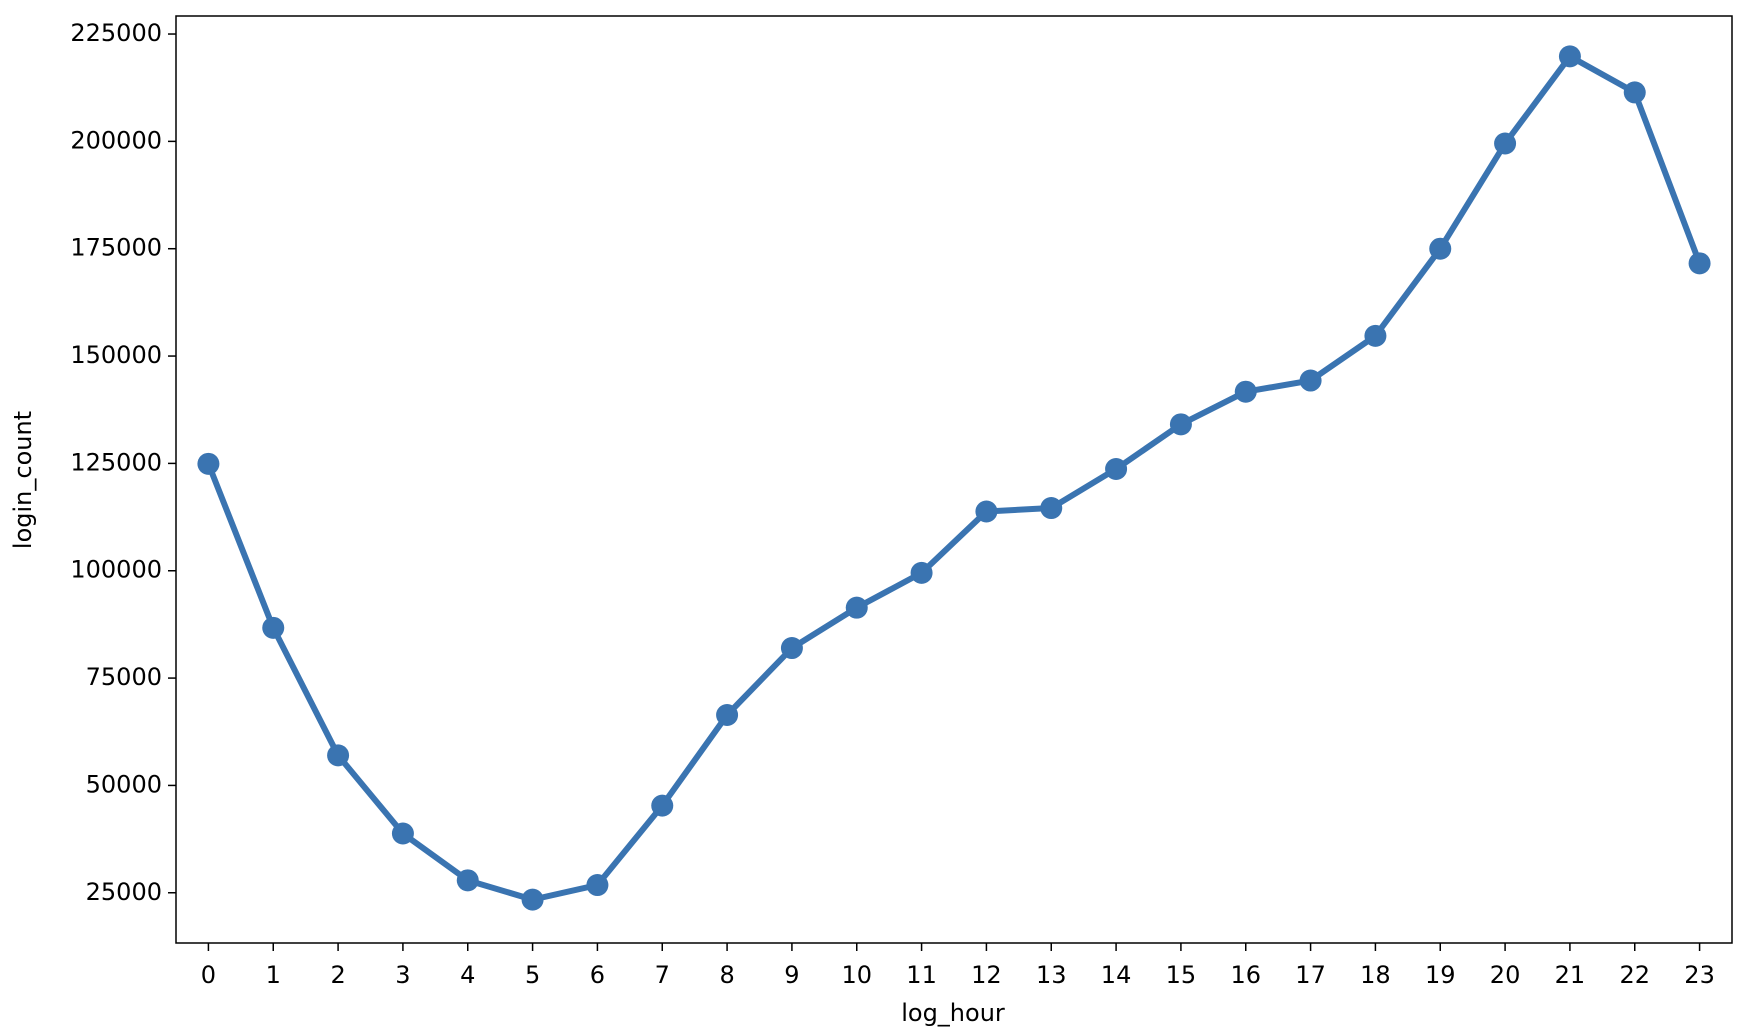  Describe the element at coordinates (116, 33) in the screenshot. I see `y-tick-label: 225000` at that location.